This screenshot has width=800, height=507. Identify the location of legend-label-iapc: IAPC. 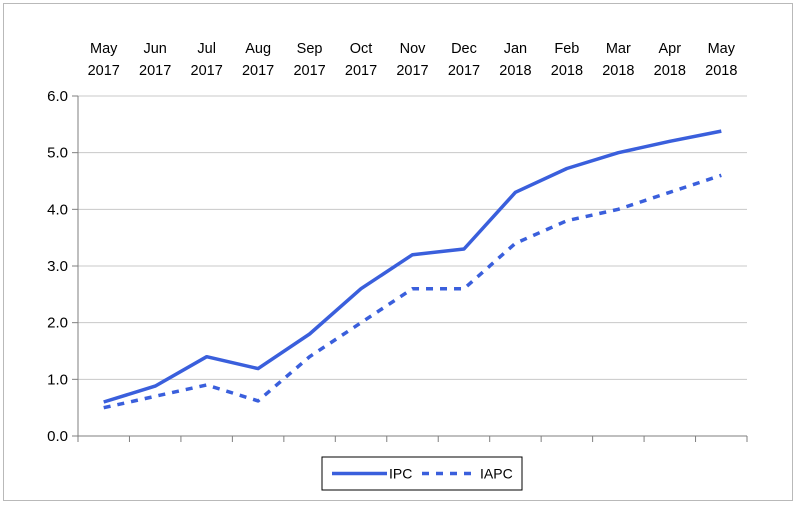
(496, 474).